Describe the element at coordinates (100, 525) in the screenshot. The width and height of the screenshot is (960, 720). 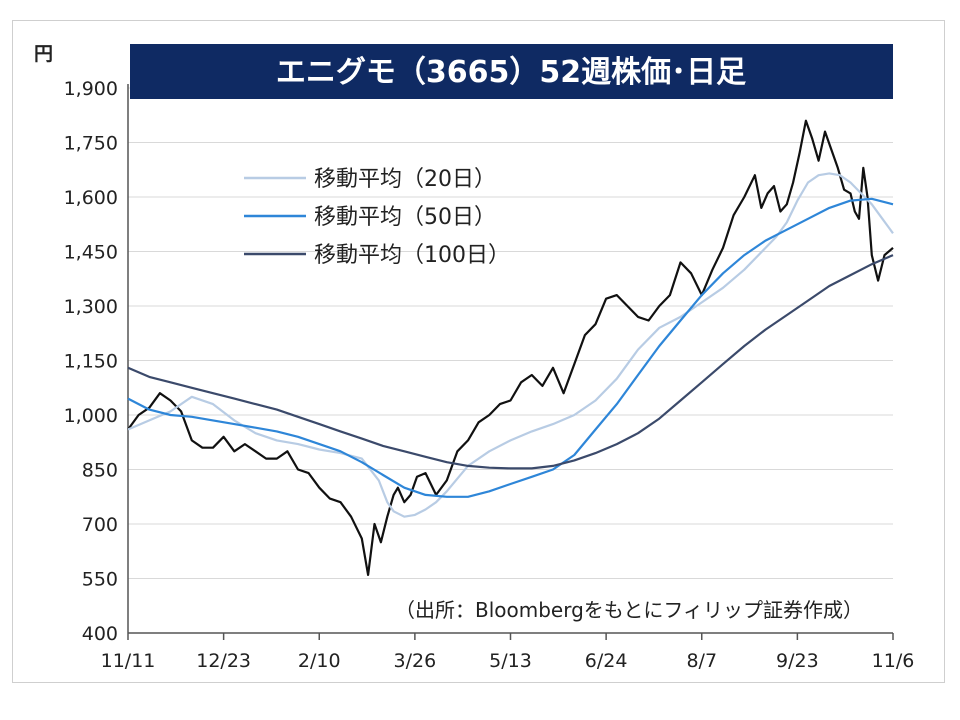
I see `y-tick-label: 700` at that location.